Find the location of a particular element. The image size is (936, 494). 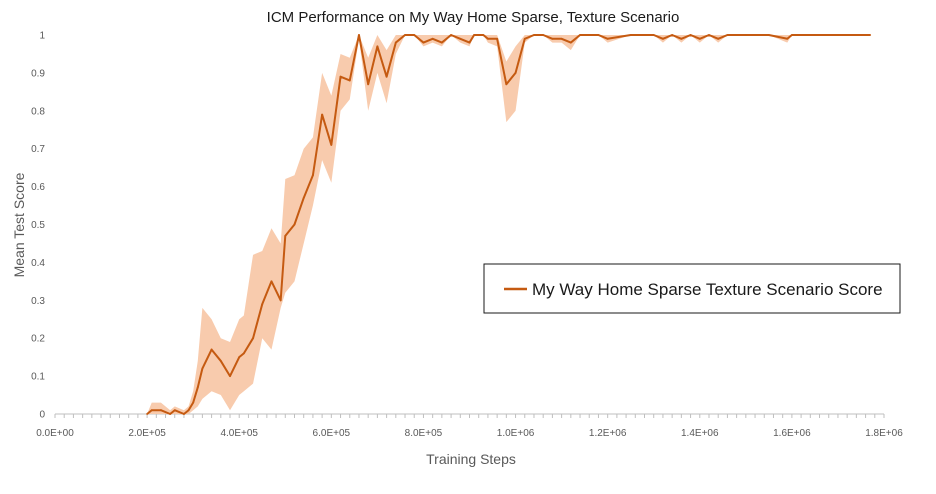

y-tick-label: 0.3 is located at coordinates (38, 301).